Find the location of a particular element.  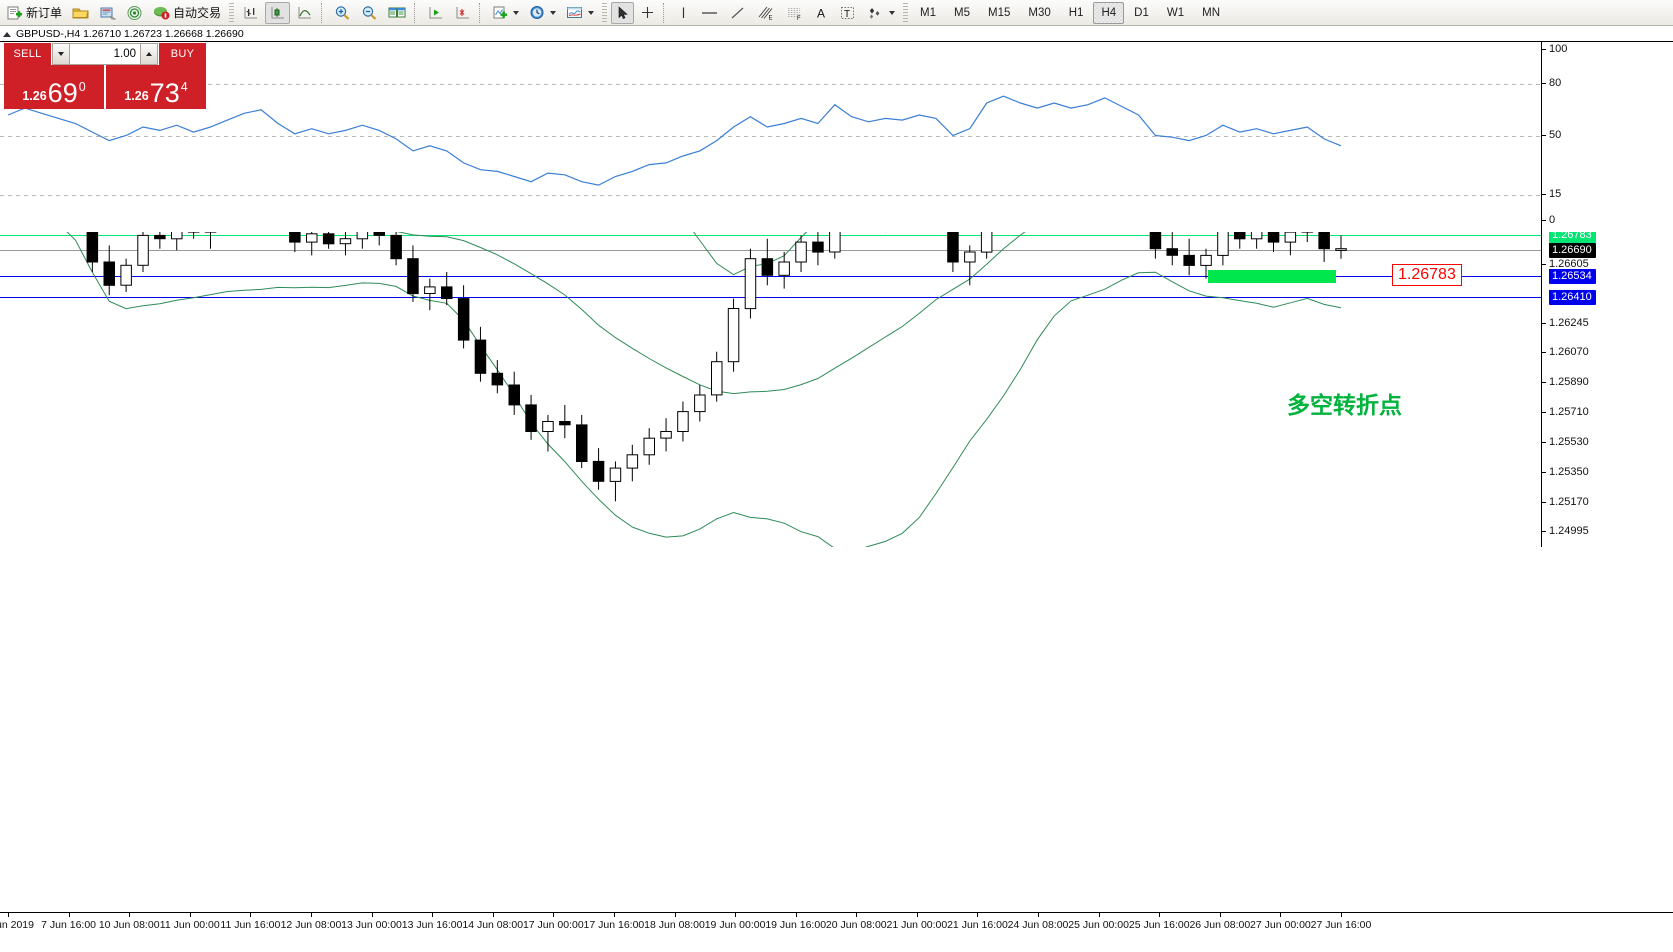

horizontal-line-button is located at coordinates (709, 13).